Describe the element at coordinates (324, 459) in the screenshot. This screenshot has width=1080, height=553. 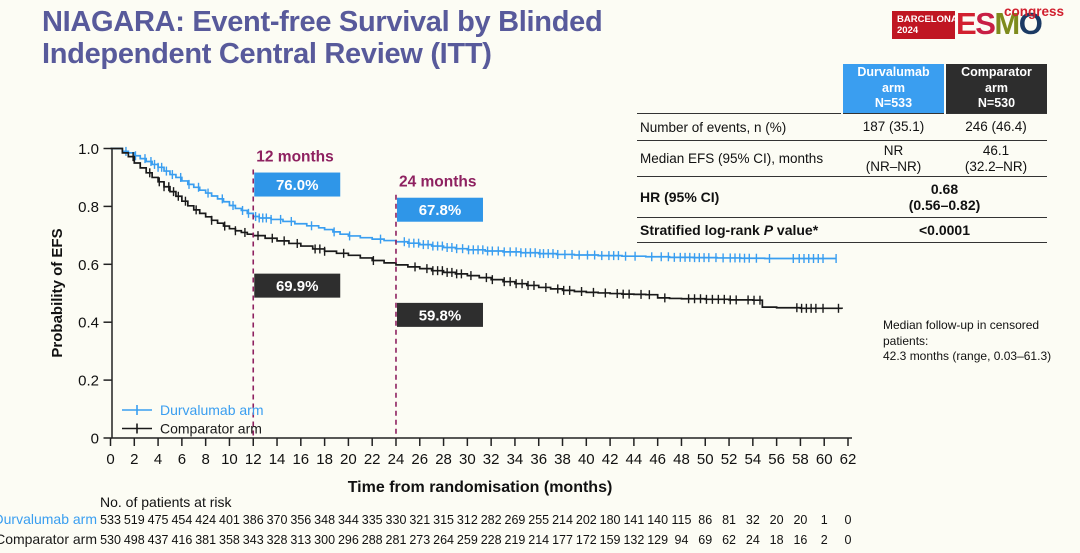
I see `x-tick-label: 18` at that location.